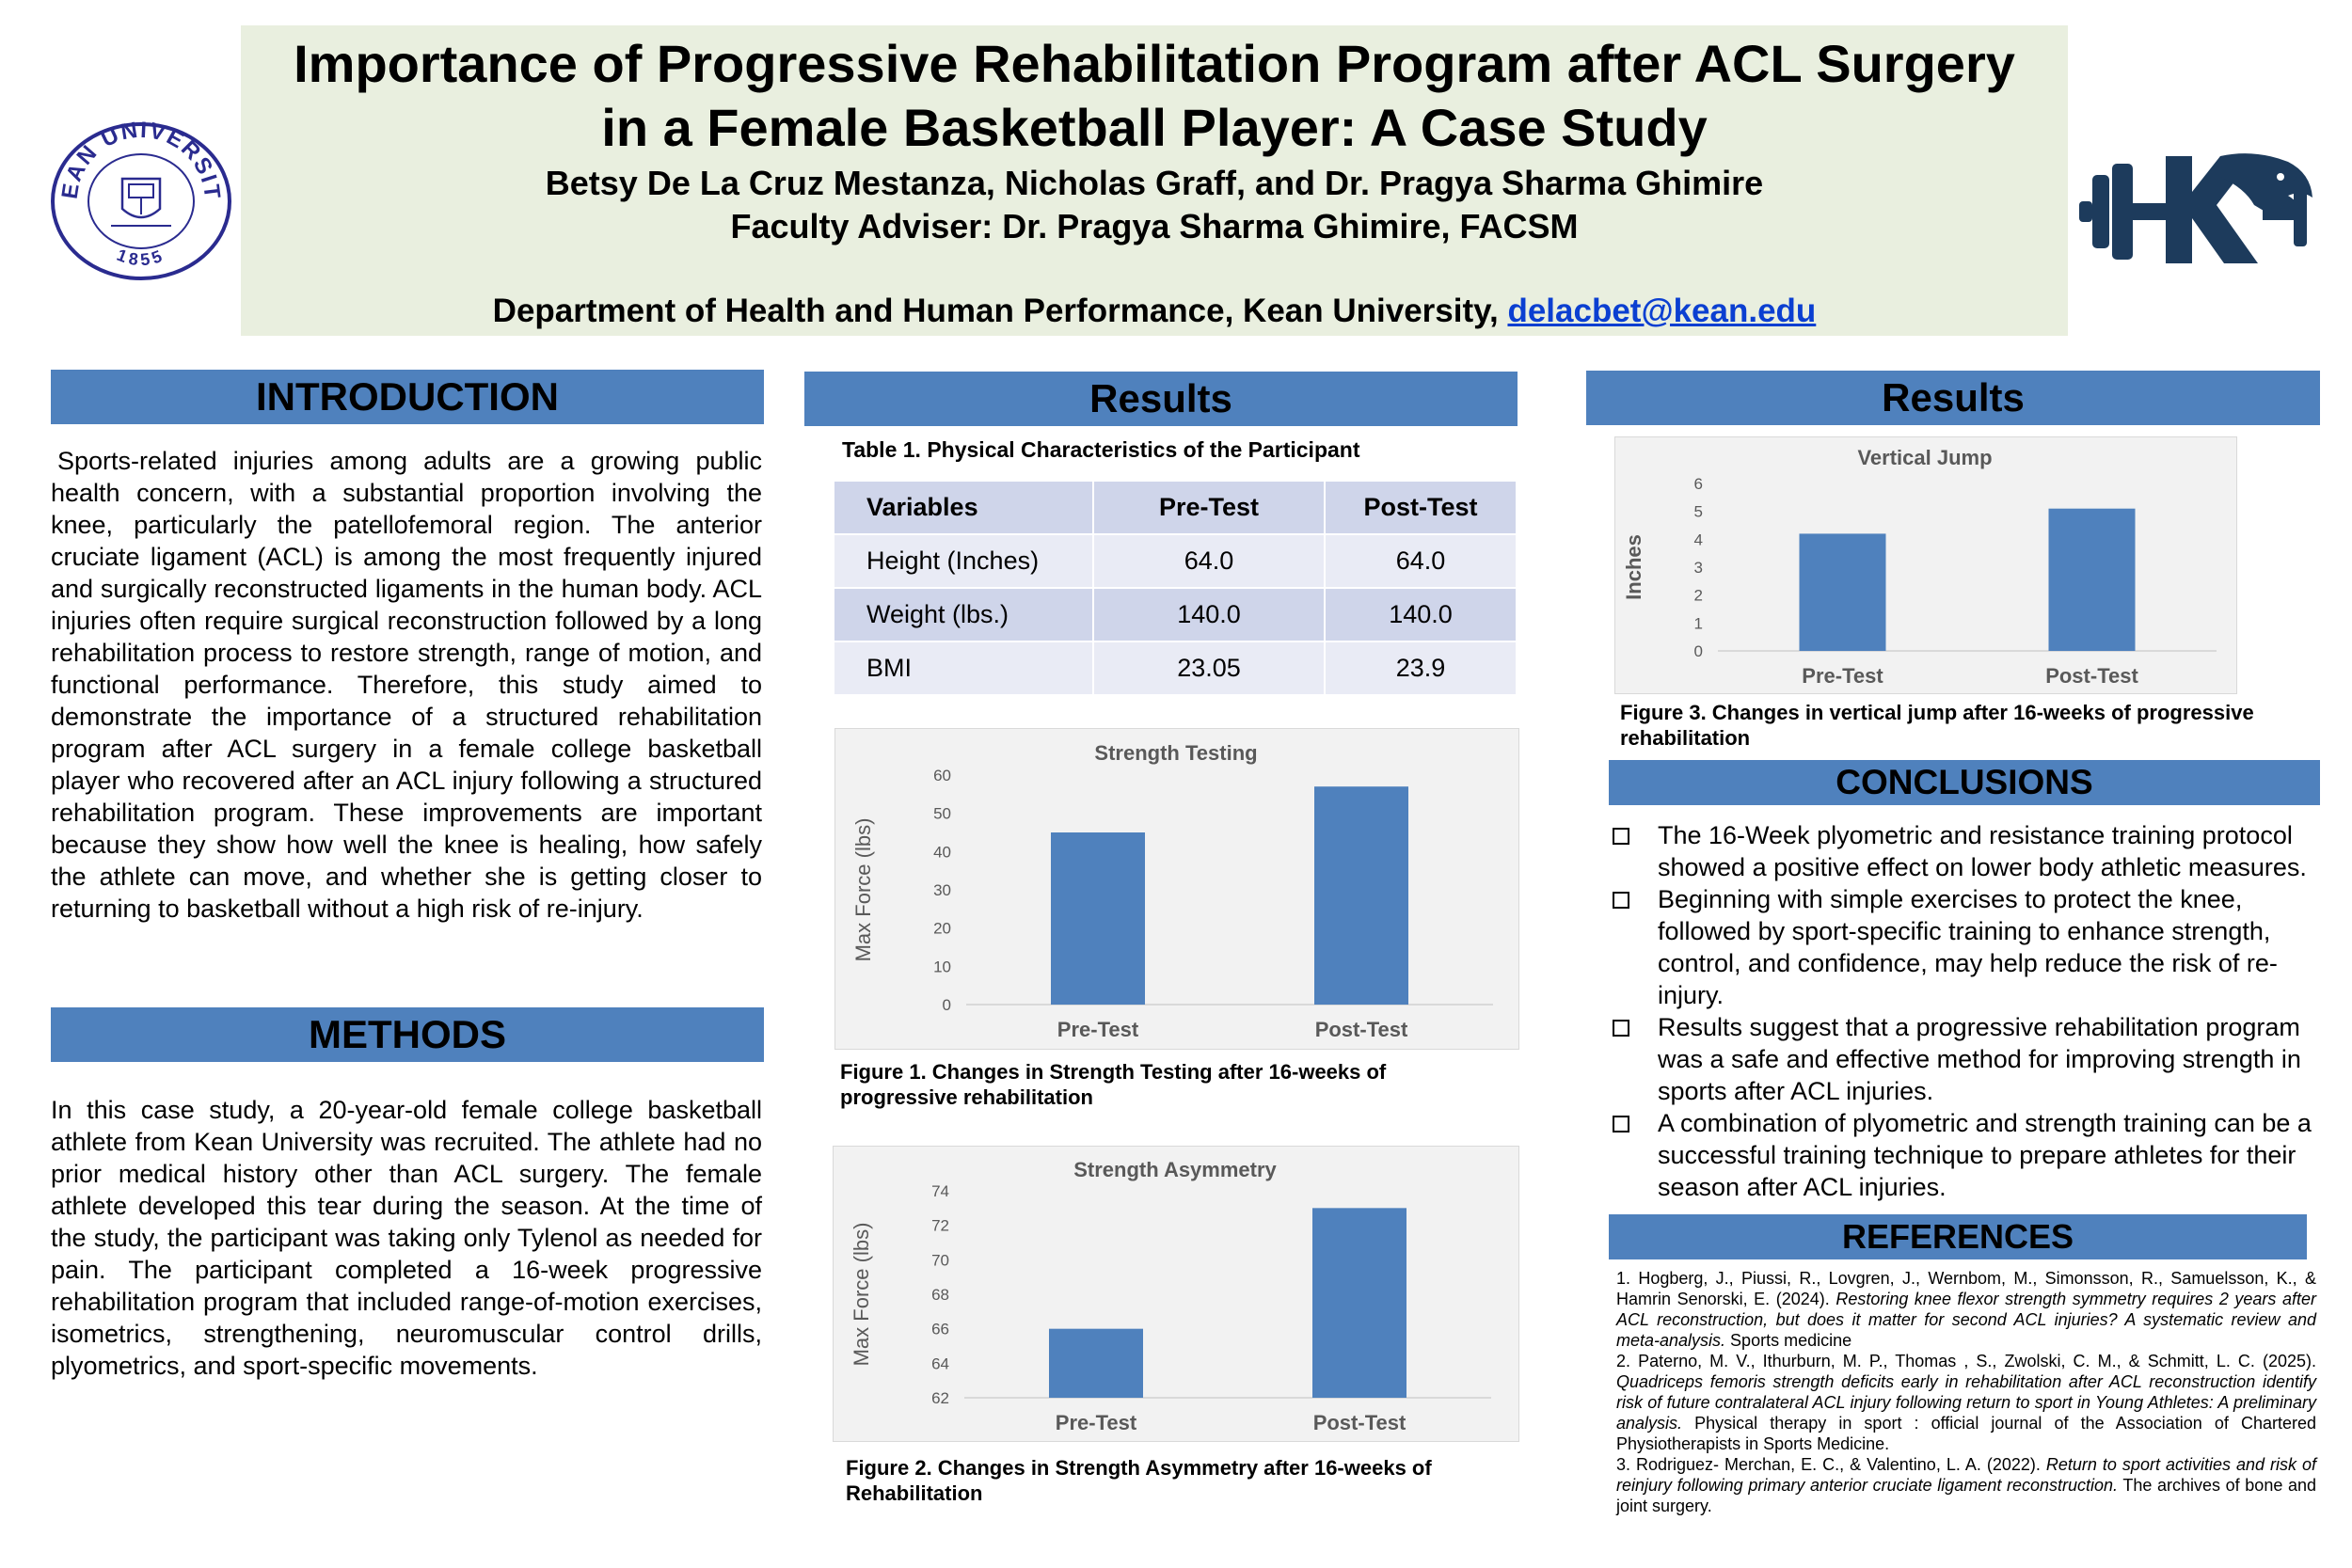  What do you see at coordinates (914, 1493) in the screenshot?
I see `figure-2-caption-line-2: Rehabilitation` at bounding box center [914, 1493].